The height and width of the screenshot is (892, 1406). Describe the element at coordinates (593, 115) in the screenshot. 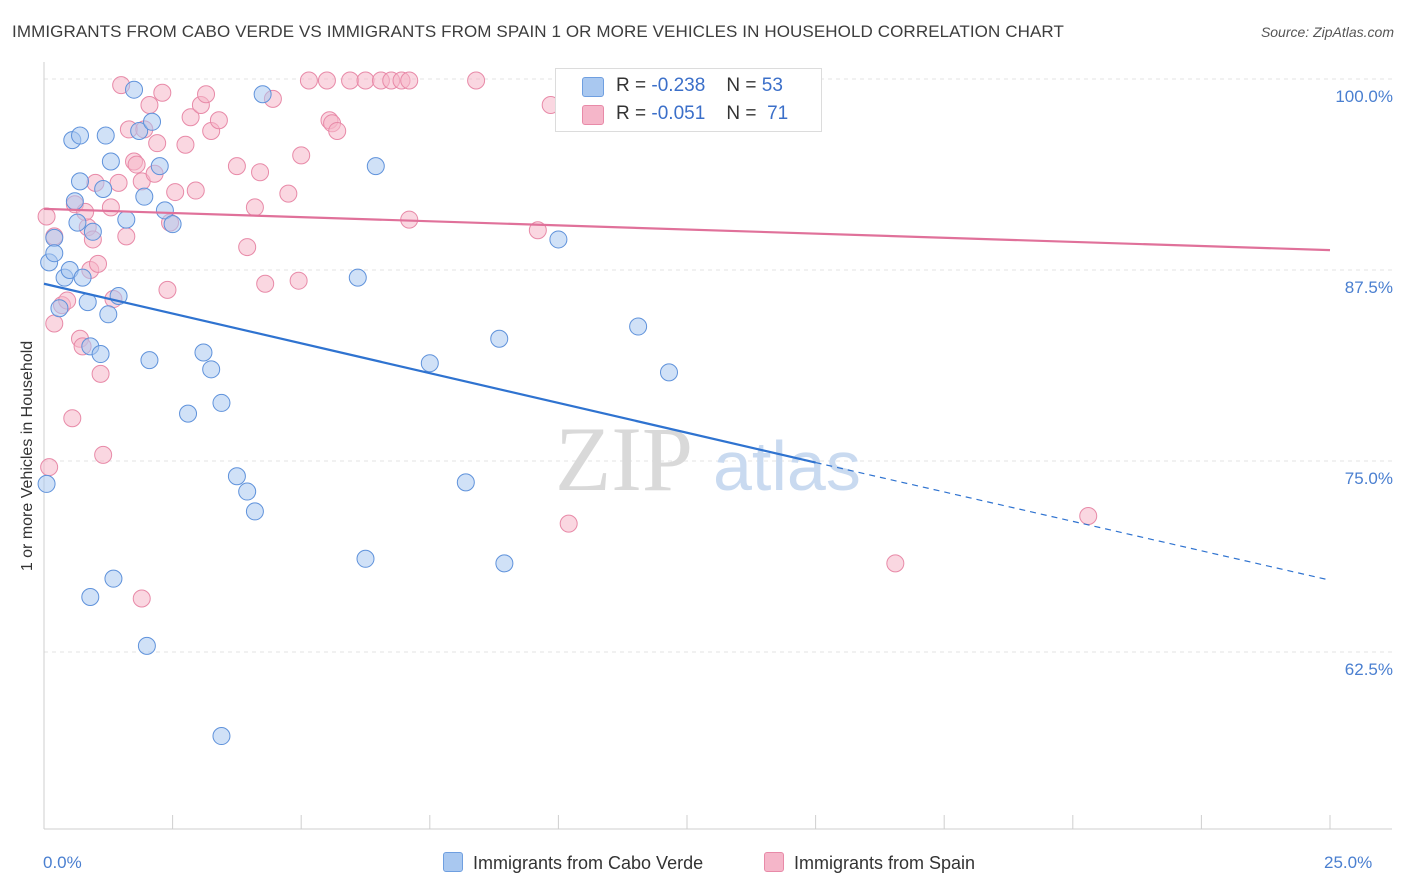

I see `stats-swatch-spain` at that location.